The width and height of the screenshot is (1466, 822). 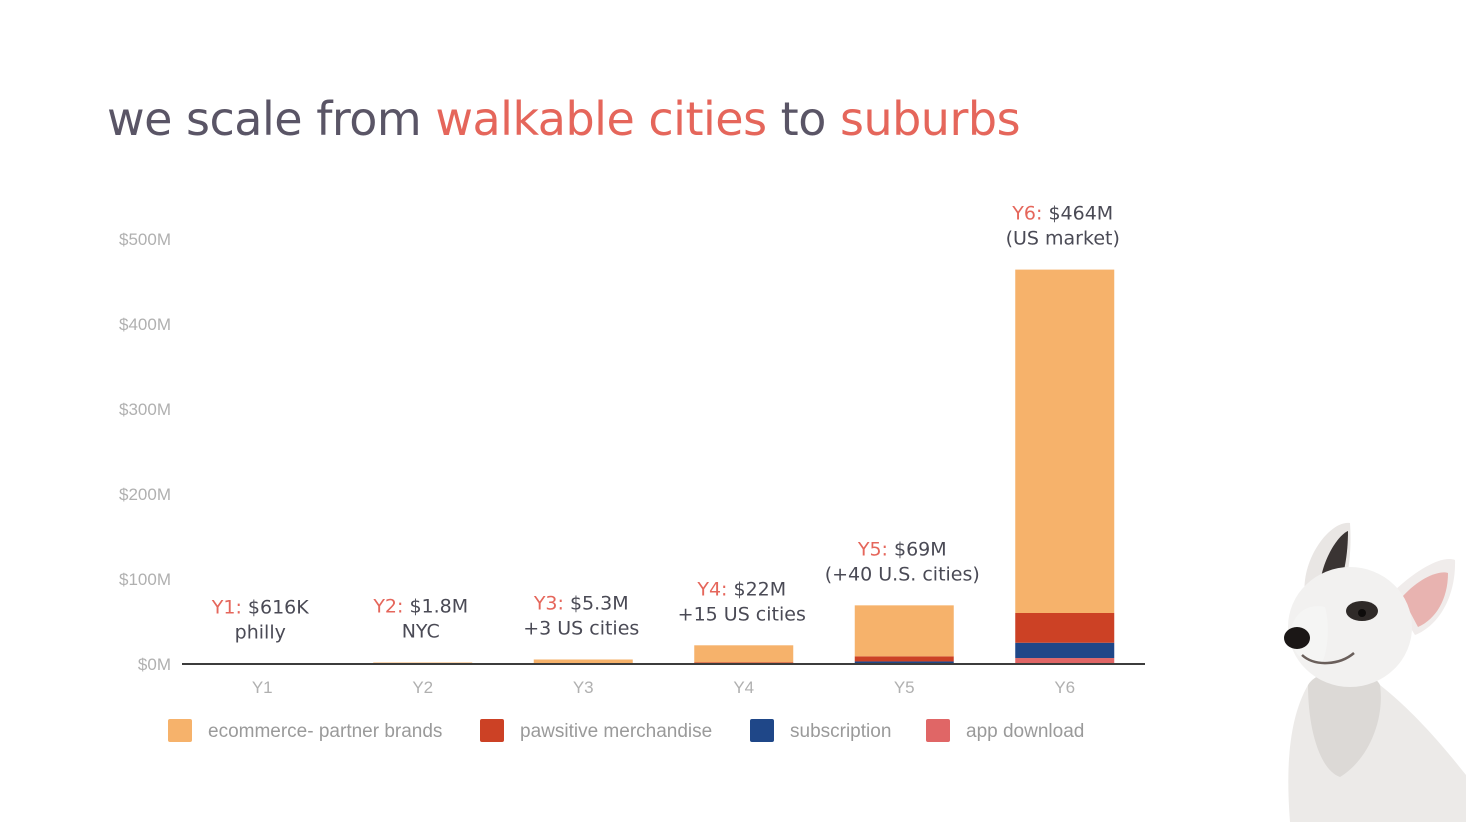 I want to click on annotation-label: Y3: $5.3M, so click(x=581, y=603).